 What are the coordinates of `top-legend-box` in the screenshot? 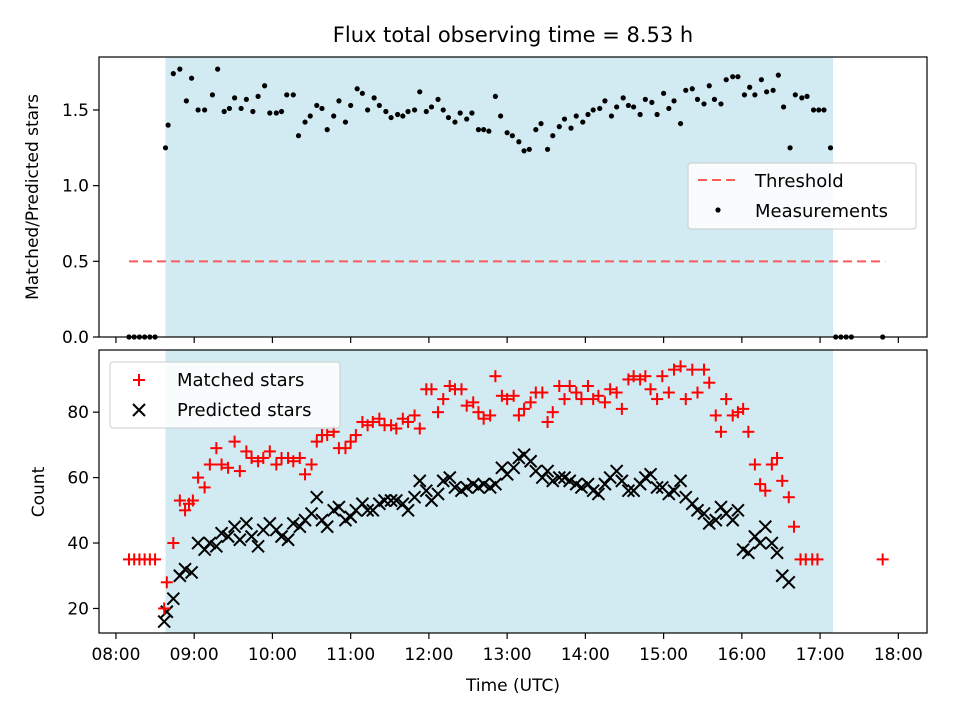 It's located at (802, 196).